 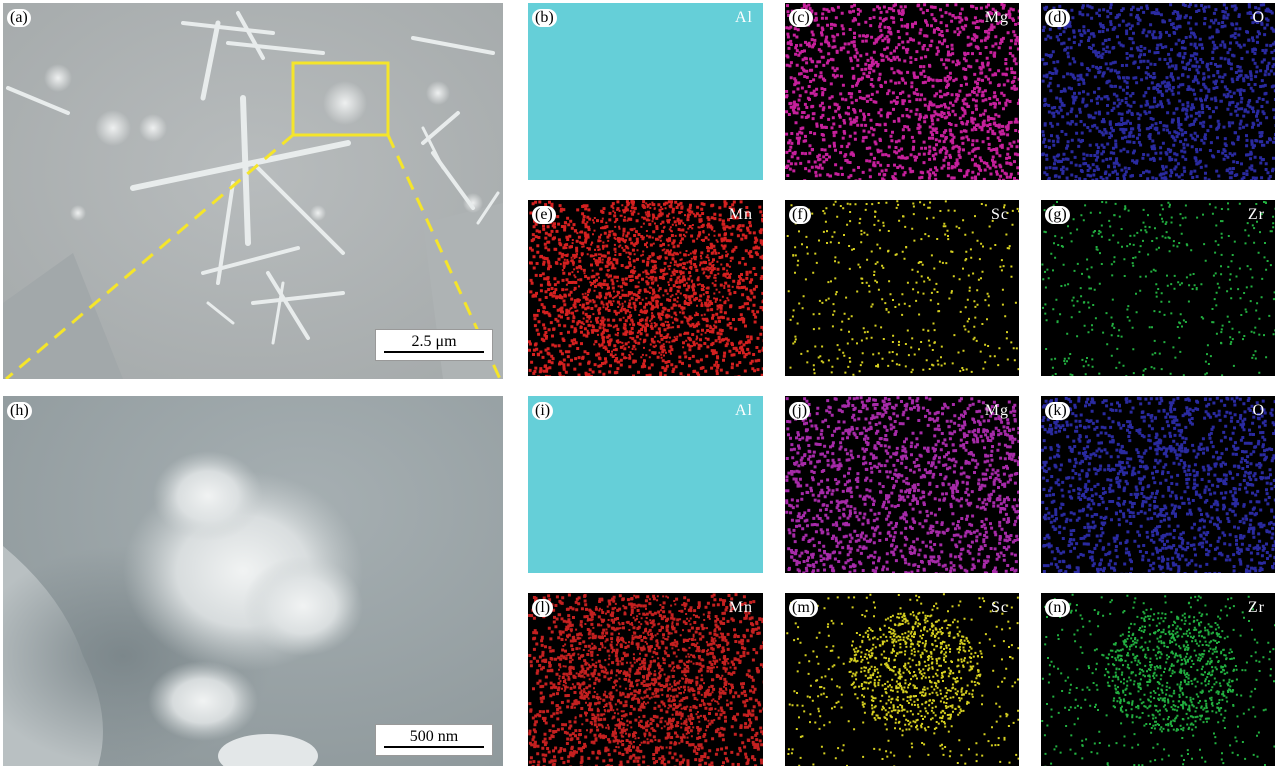 I want to click on eds-map-mg-top: (c) Mg, so click(x=902, y=91).